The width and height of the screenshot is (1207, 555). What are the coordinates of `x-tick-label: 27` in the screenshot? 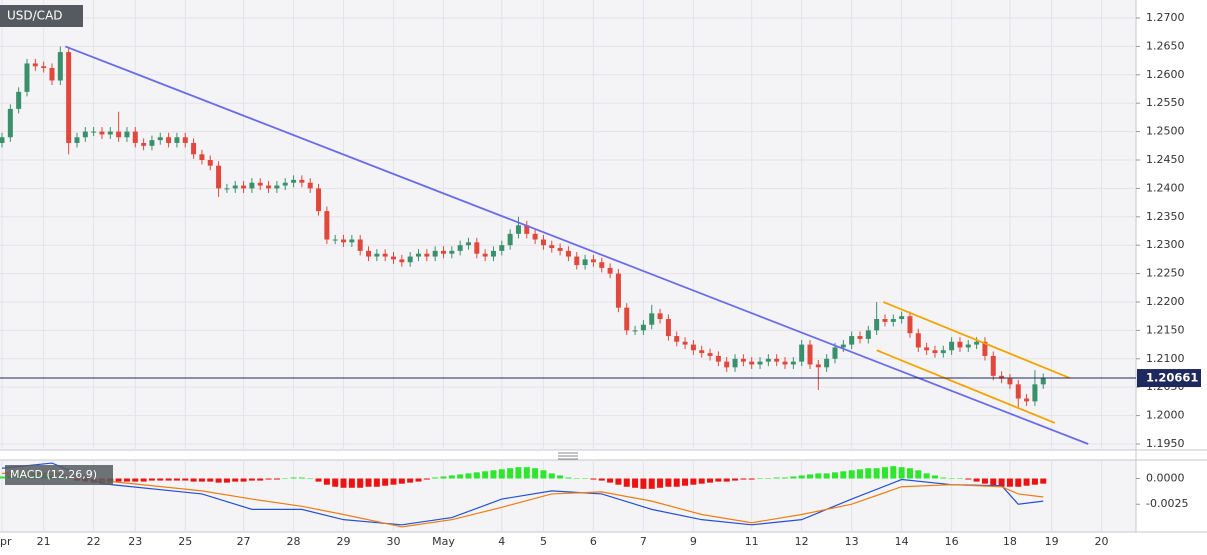 It's located at (244, 541).